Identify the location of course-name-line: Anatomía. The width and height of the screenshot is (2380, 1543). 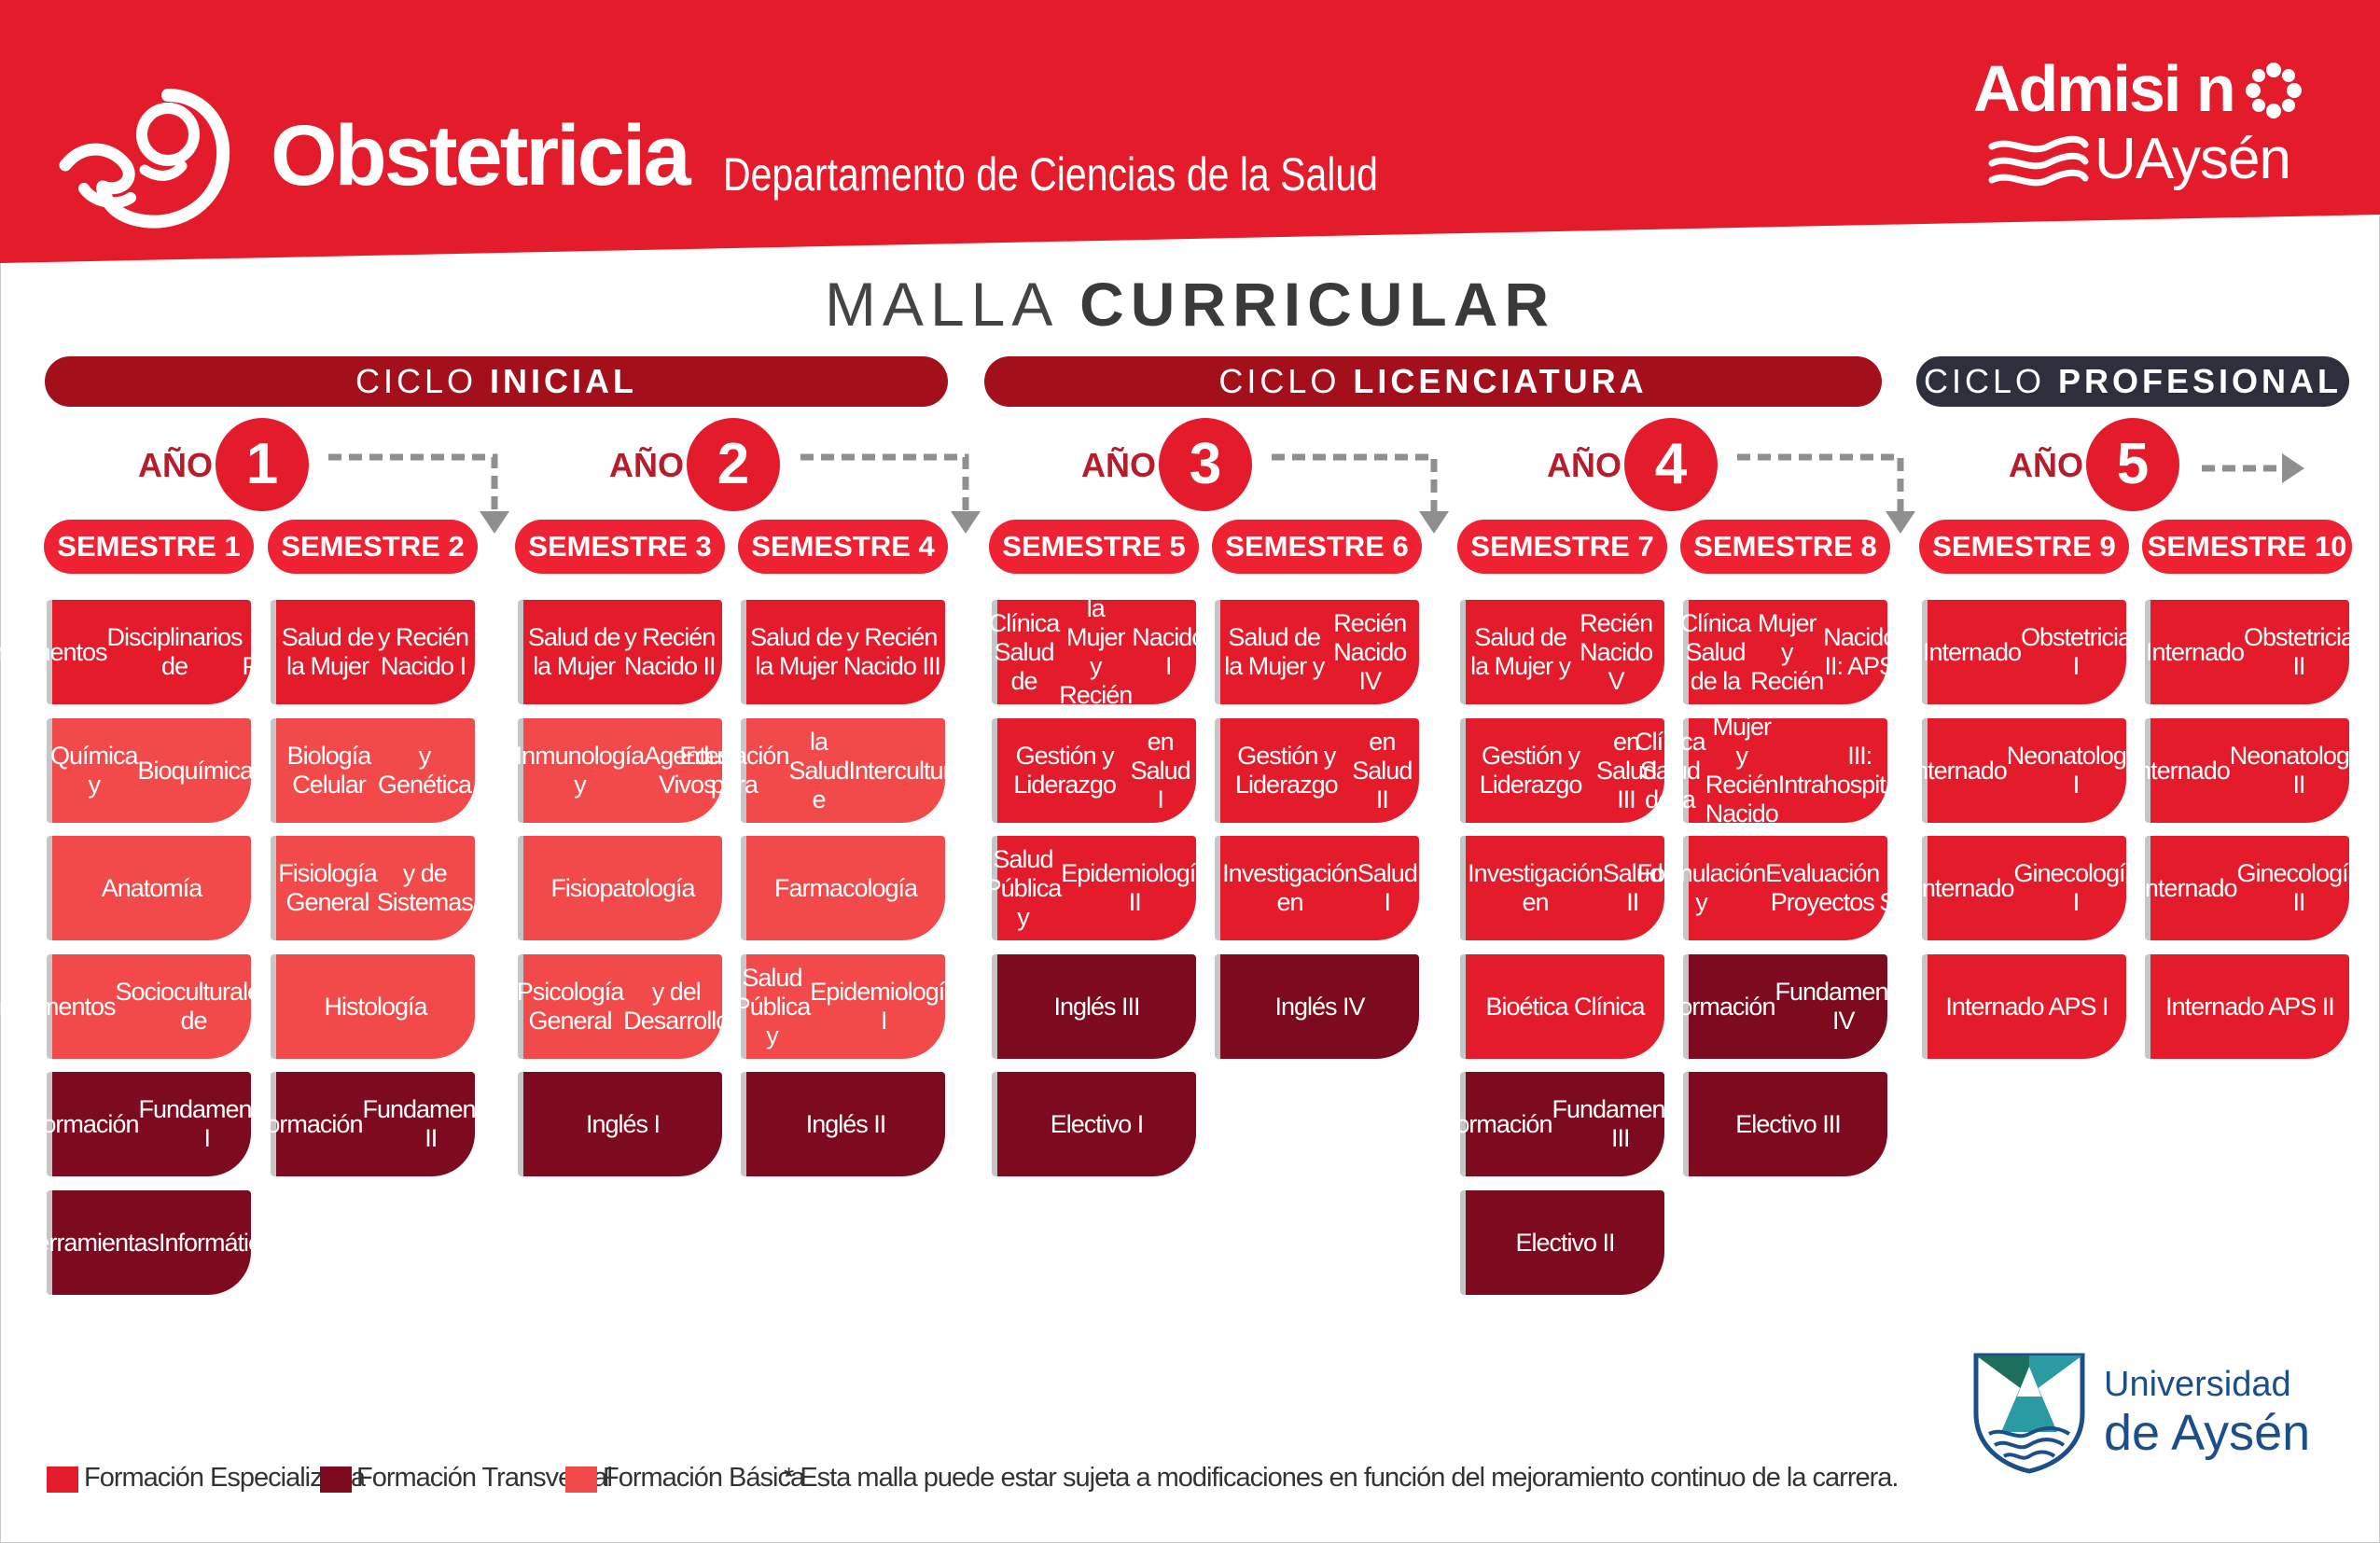
(152, 887).